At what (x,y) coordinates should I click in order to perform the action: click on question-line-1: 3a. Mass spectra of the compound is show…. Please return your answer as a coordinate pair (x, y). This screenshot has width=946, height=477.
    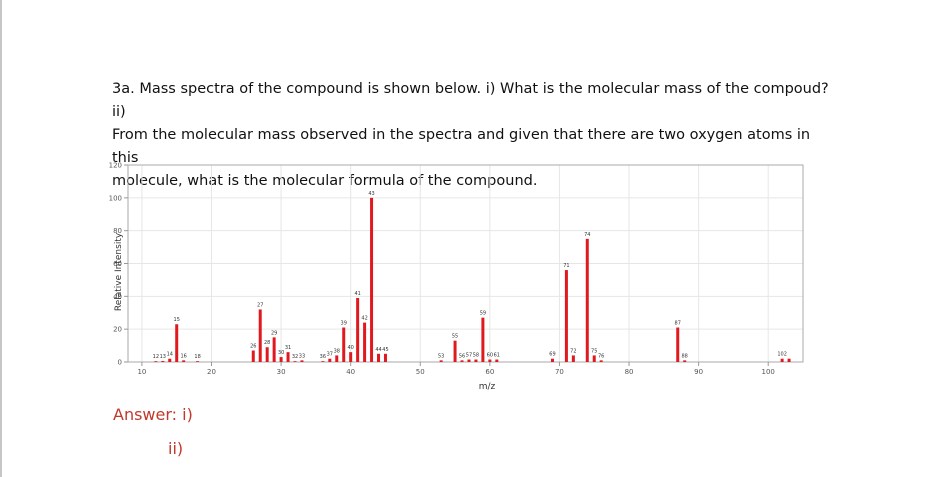
    Looking at the image, I should click on (470, 100).